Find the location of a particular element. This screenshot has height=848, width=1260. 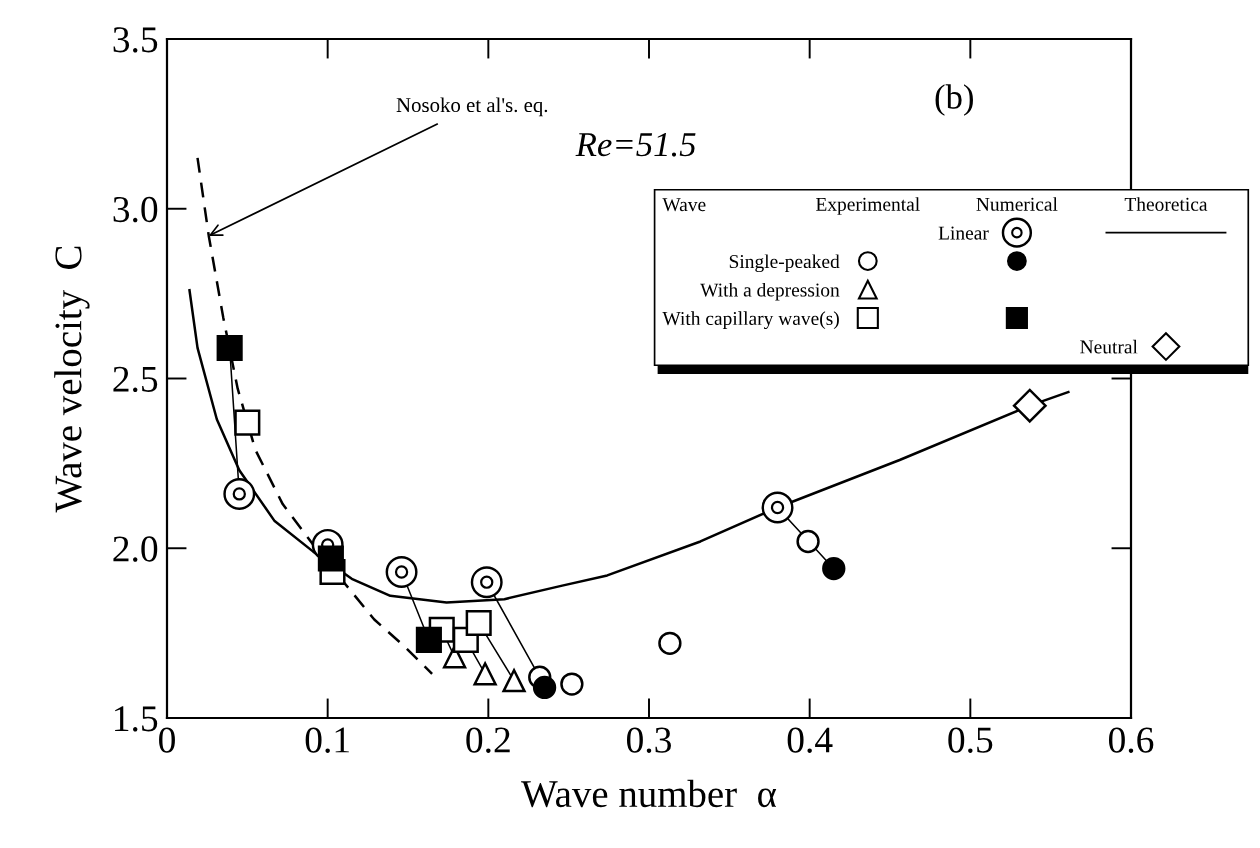

y-tick-label: 2.0 is located at coordinates (135, 549).